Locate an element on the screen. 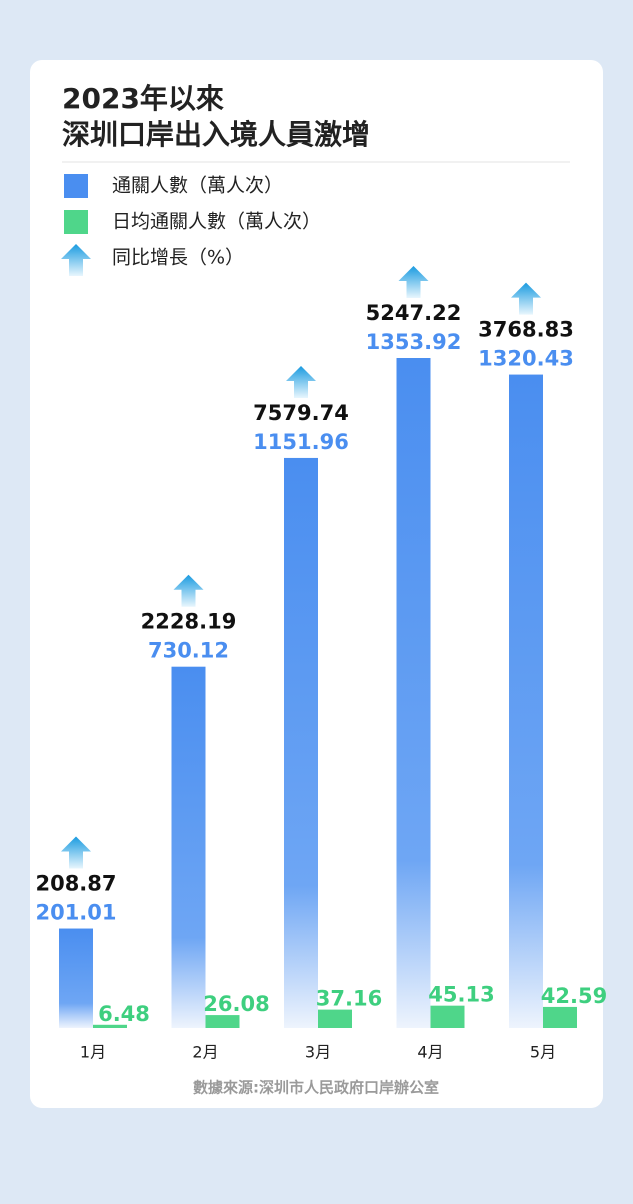 The height and width of the screenshot is (1204, 633). value-label: 1353.92 is located at coordinates (414, 342).